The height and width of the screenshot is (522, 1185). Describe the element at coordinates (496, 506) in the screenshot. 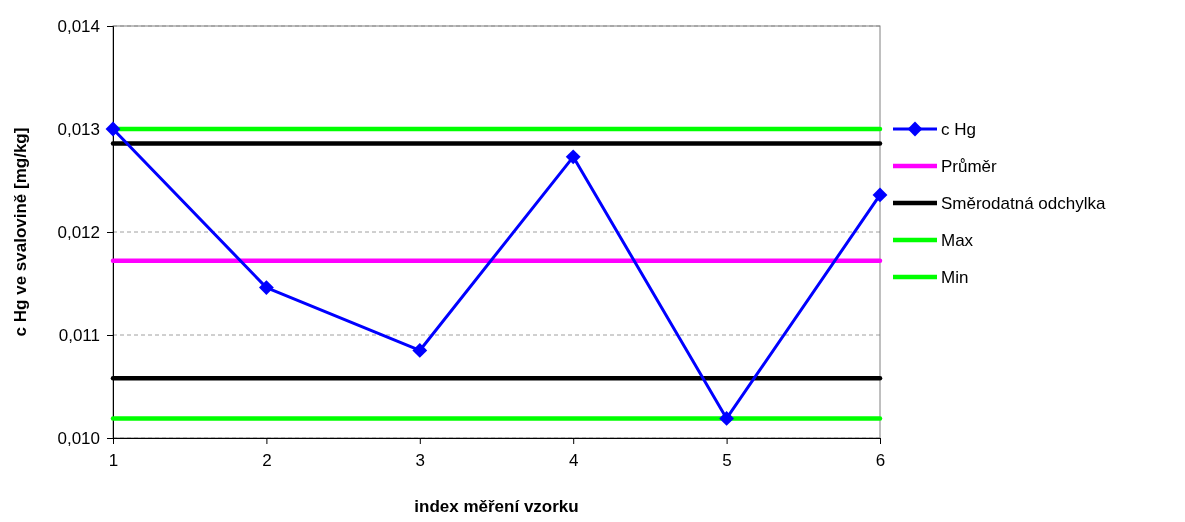

I see `x-axis-title: index měření vzorku` at that location.